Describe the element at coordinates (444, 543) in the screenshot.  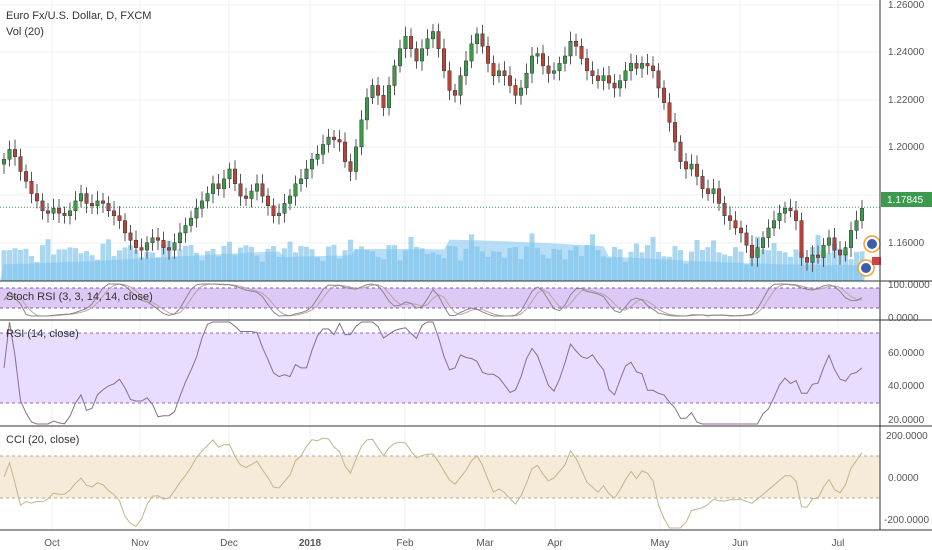
I see `time-axis: Oct Nov Dec 2018 Feb Mar Apr May Jun Jul` at that location.